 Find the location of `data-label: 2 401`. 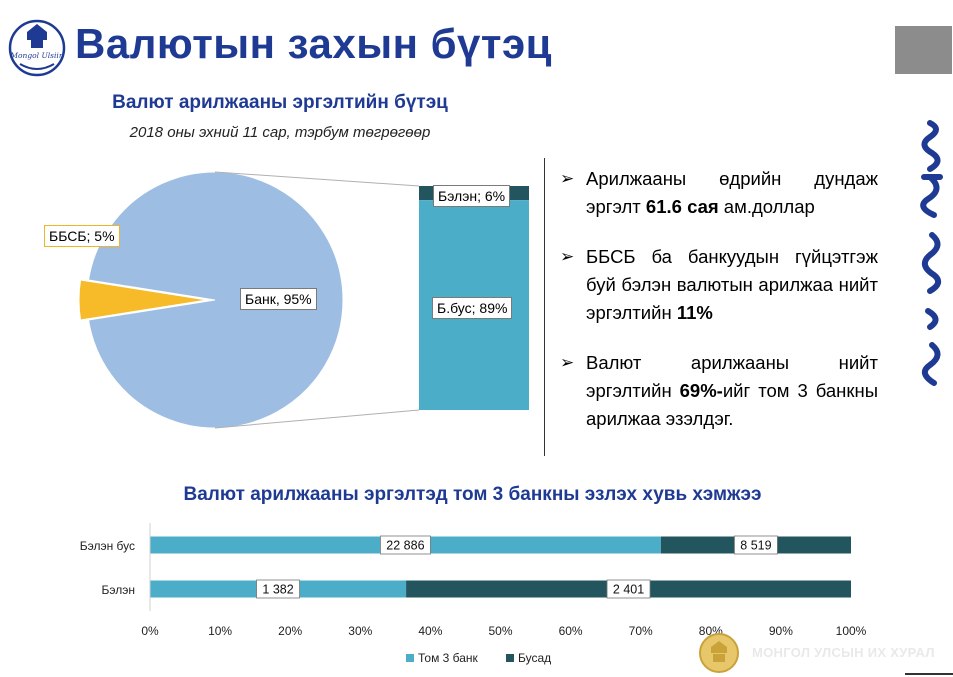

data-label: 2 401 is located at coordinates (628, 590).